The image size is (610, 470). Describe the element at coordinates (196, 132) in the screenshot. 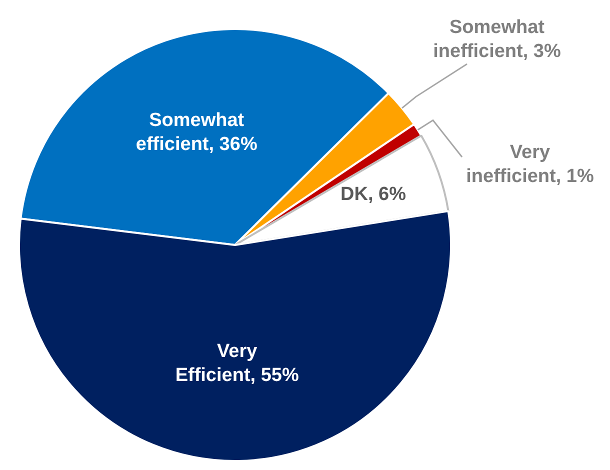

I see `slice-label: Somewhat efficient, 36%` at that location.